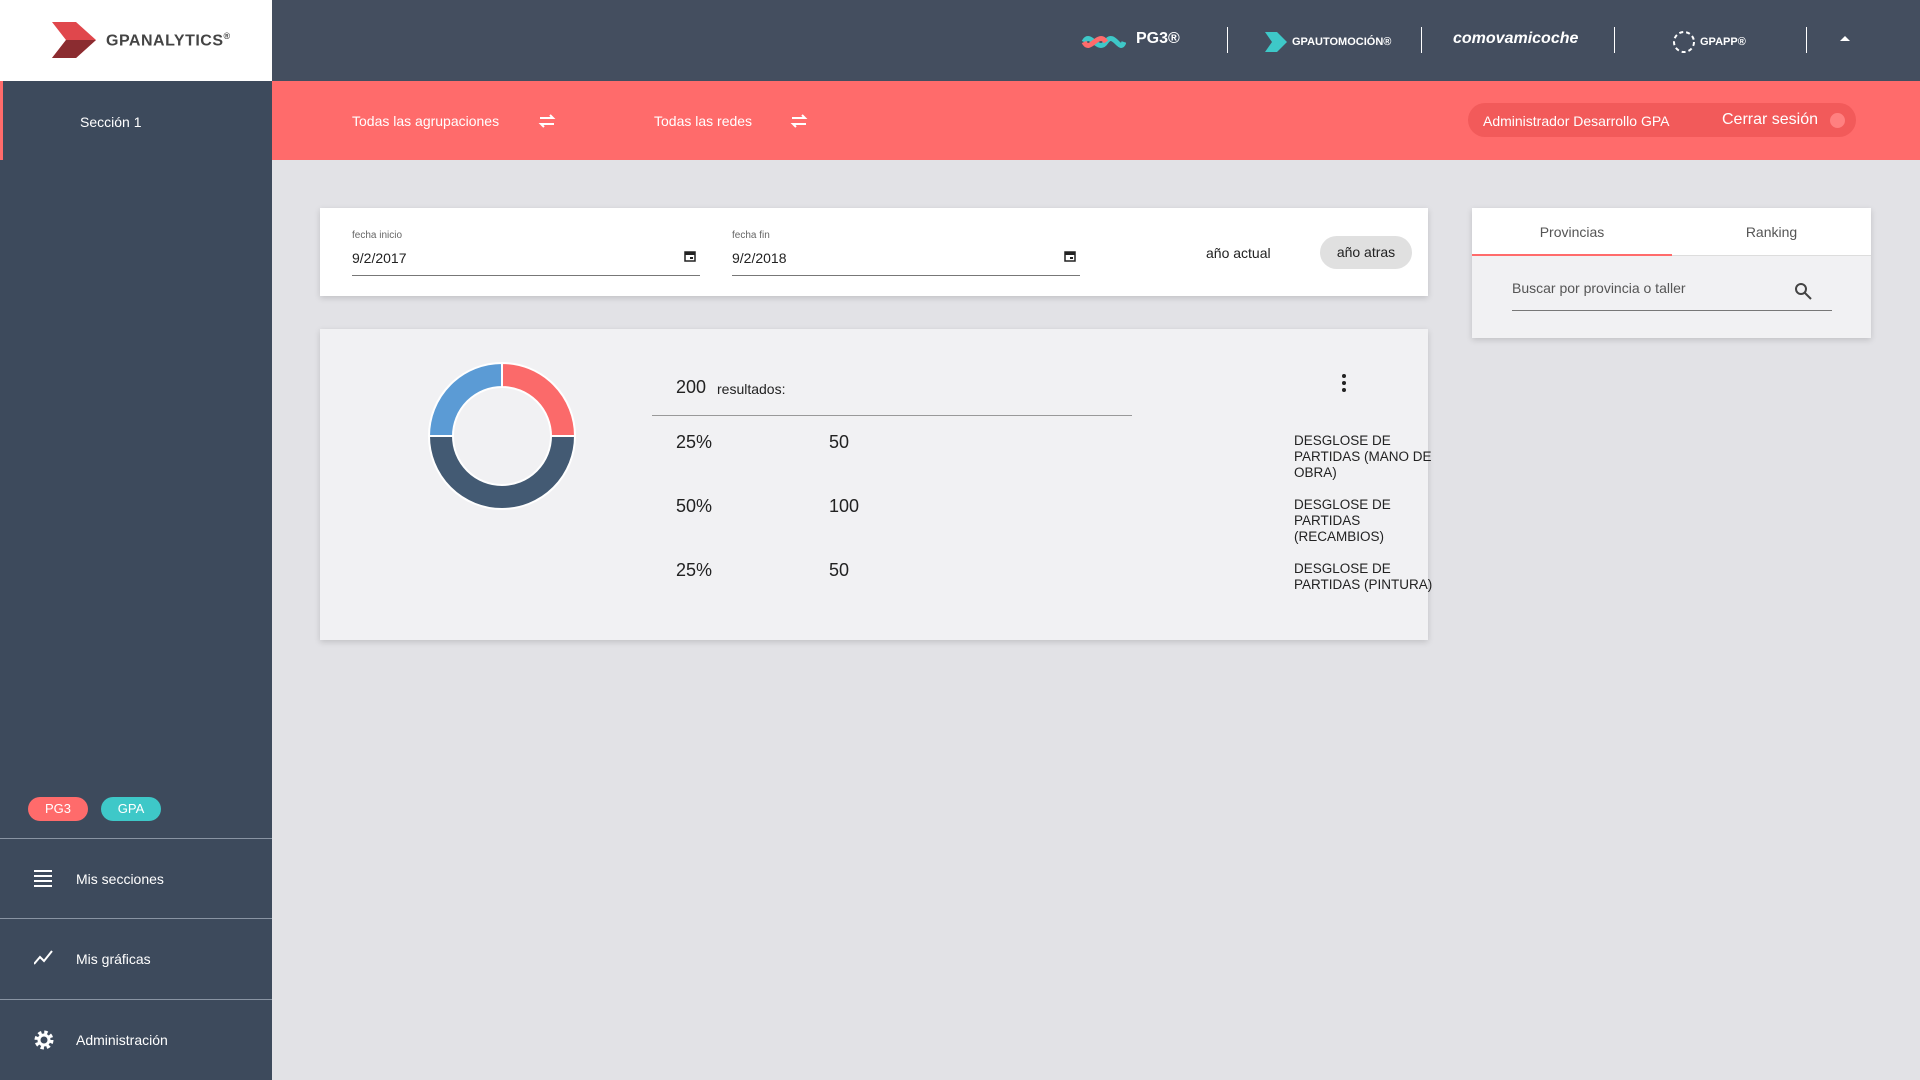 The image size is (1920, 1080). I want to click on menu-label: Mis secciones, so click(120, 879).